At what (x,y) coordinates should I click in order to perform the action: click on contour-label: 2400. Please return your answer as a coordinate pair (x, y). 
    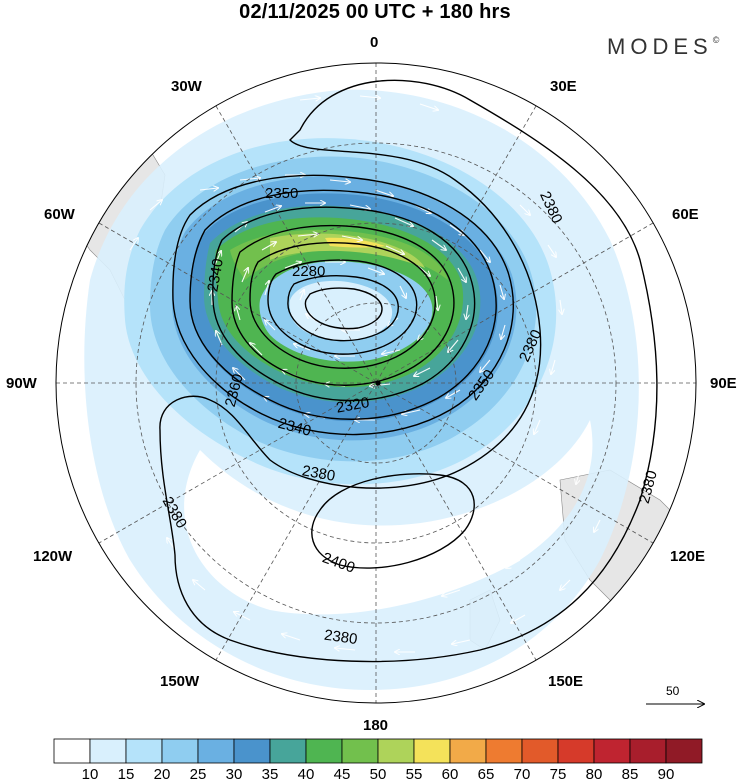
    Looking at the image, I should click on (338, 562).